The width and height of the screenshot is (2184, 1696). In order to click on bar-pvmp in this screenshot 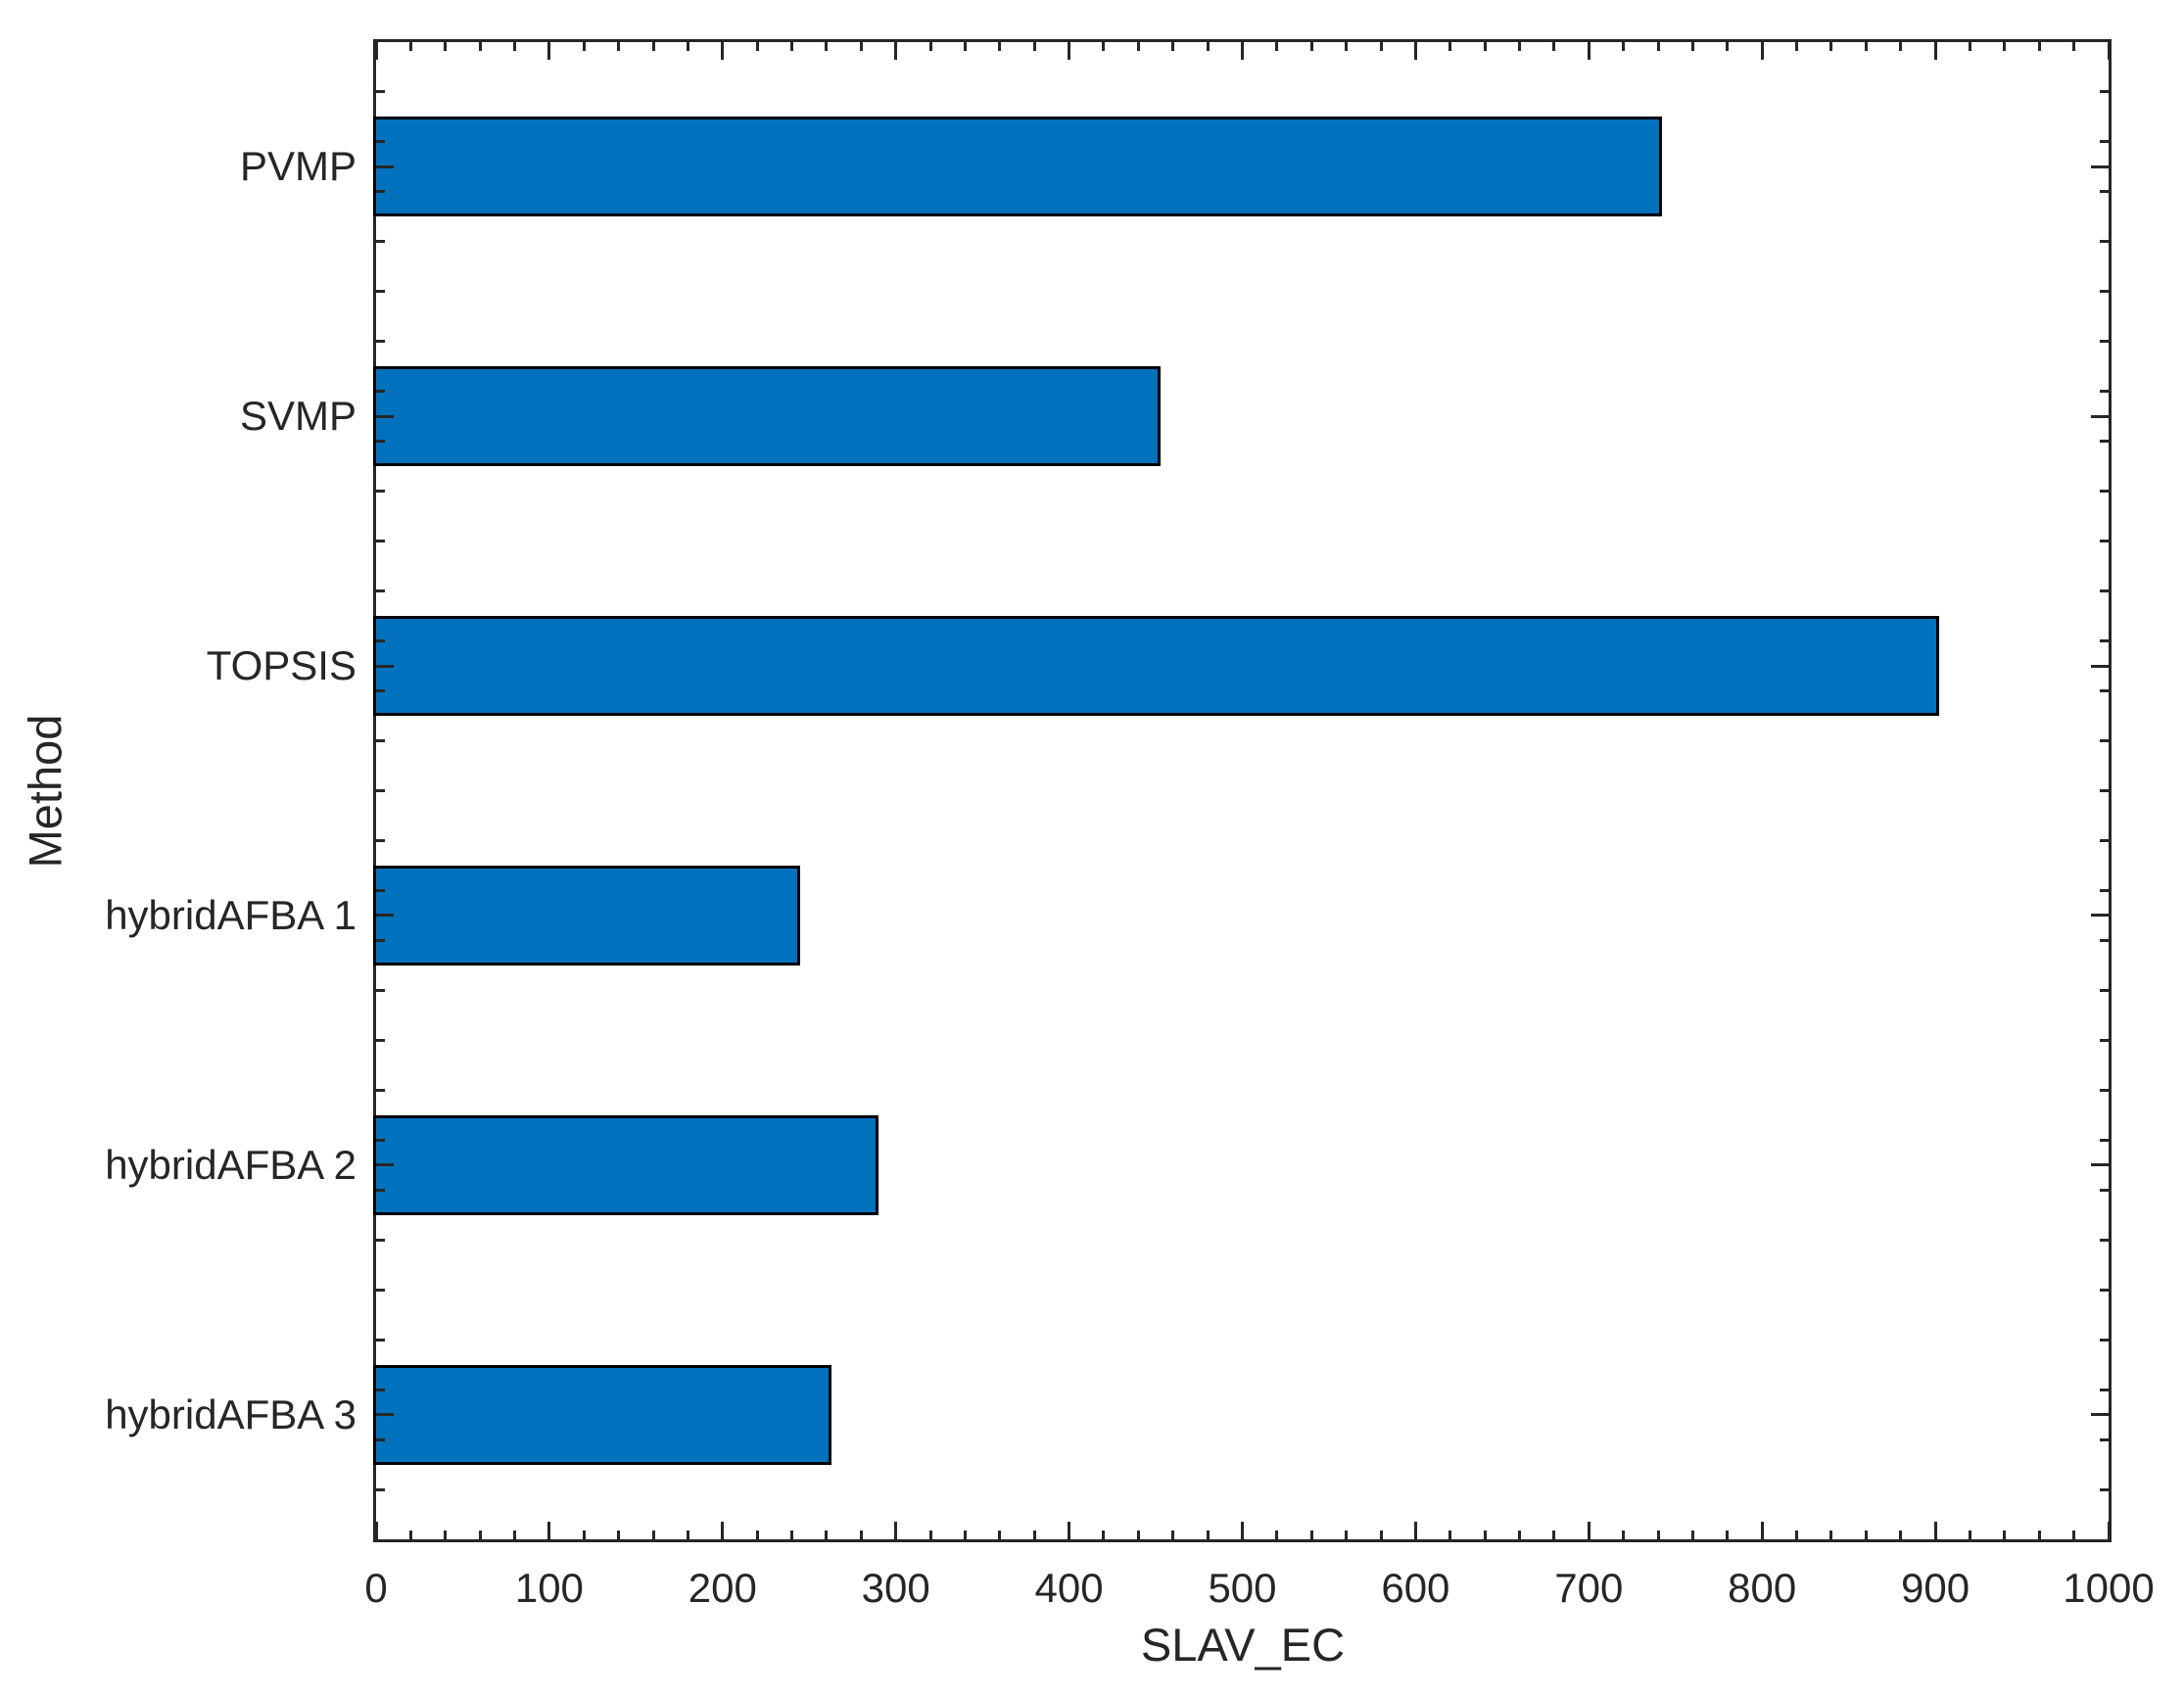, I will do `click(1017, 167)`.